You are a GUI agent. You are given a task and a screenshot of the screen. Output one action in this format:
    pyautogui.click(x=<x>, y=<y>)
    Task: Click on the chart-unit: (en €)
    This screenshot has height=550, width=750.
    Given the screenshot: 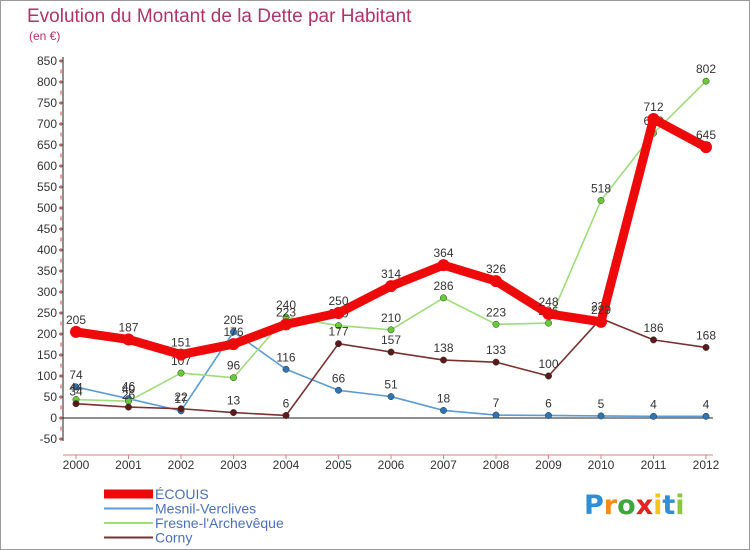 What is the action you would take?
    pyautogui.click(x=45, y=36)
    